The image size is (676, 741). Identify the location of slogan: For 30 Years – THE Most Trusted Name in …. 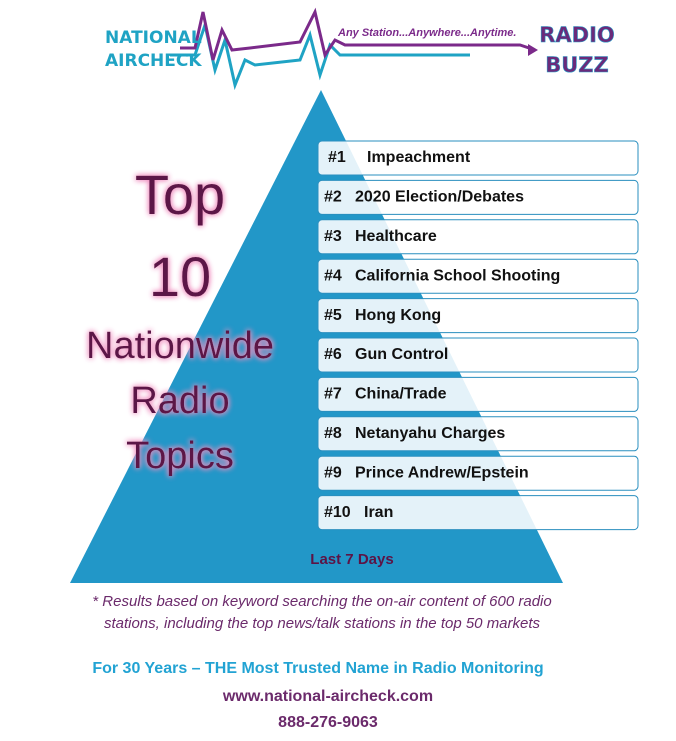
(317, 668).